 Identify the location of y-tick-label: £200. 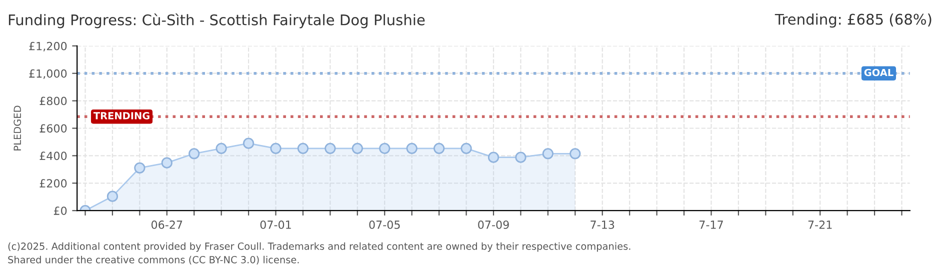
(53, 183).